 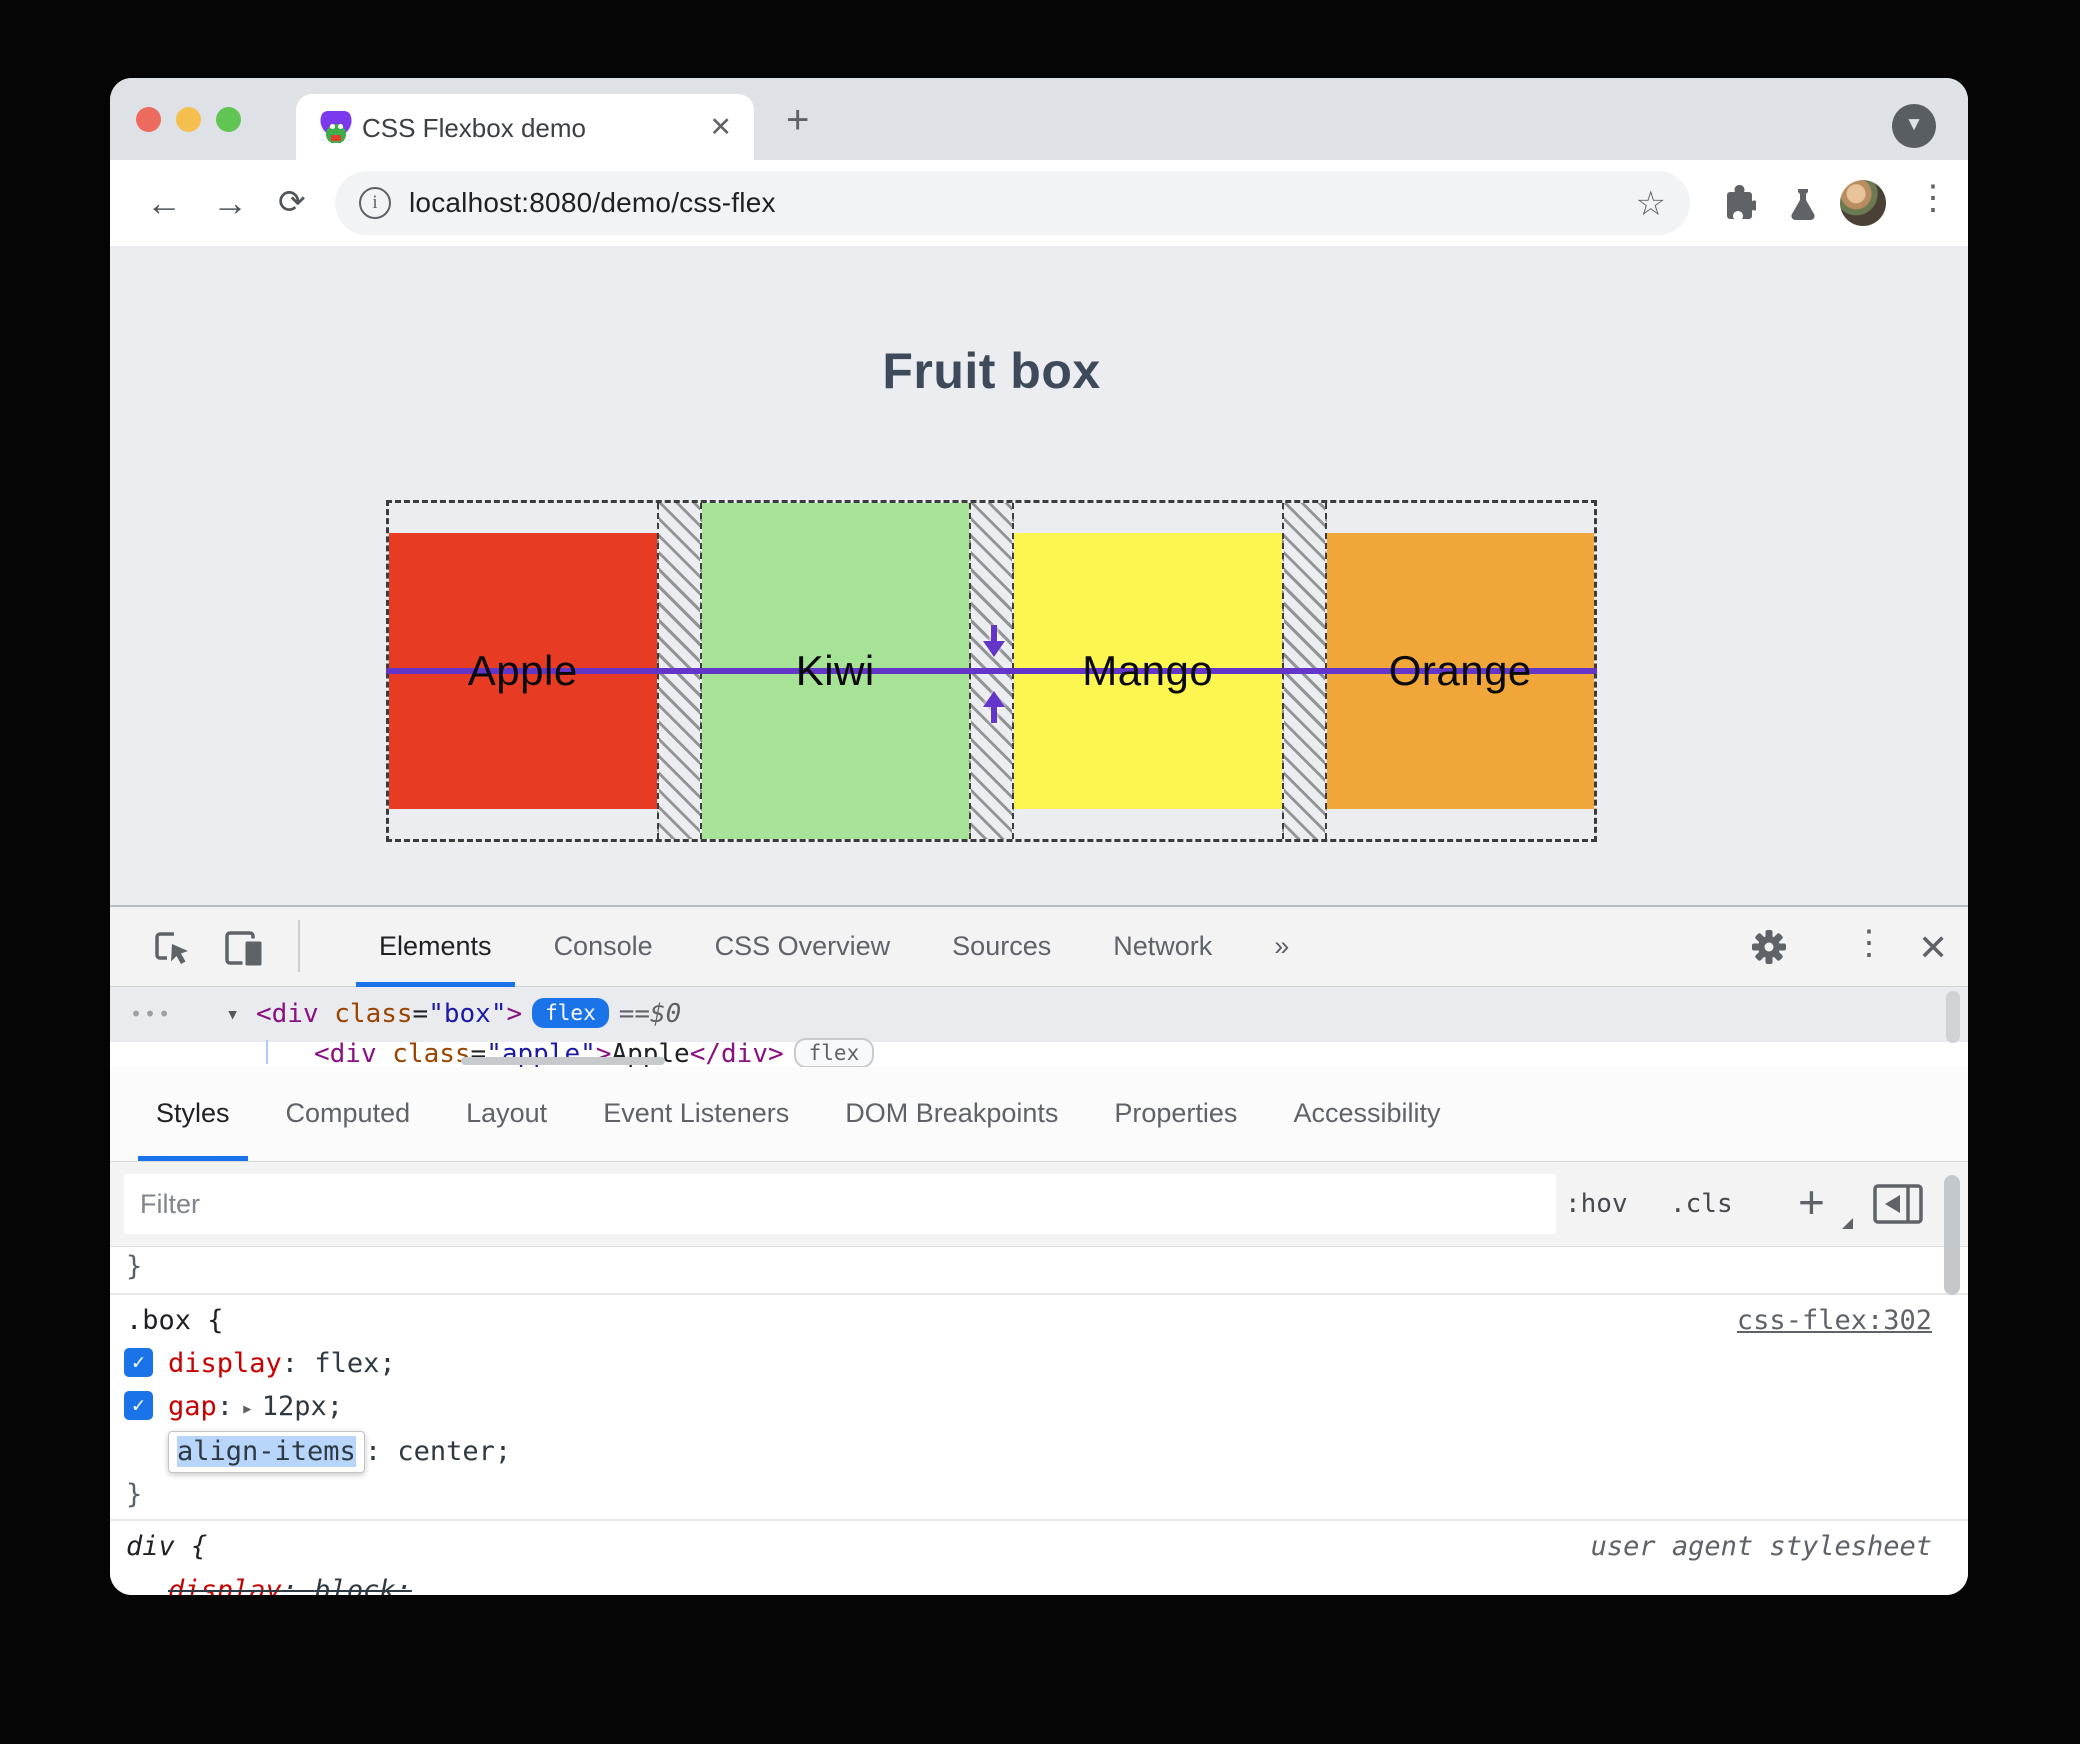 I want to click on styles-pane-scrollbar-thumb, so click(x=1952, y=1235).